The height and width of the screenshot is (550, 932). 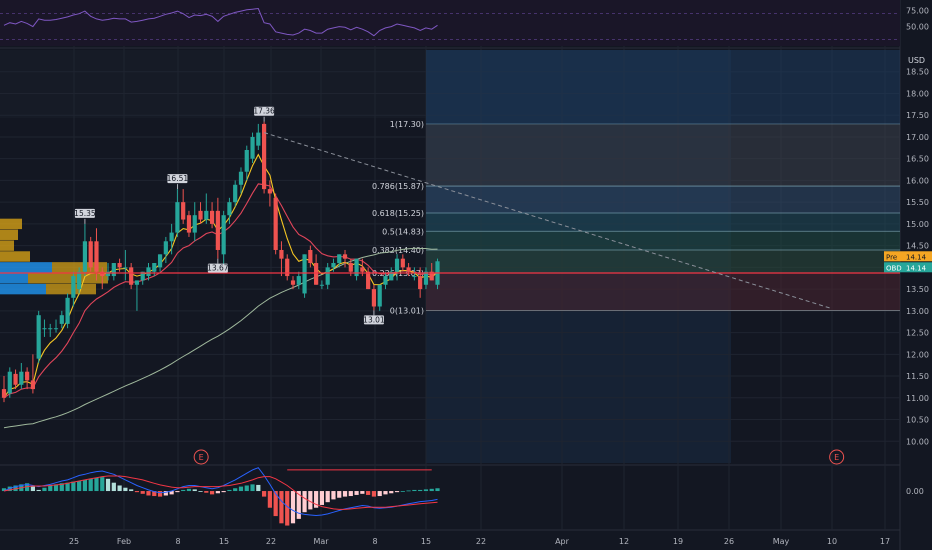 What do you see at coordinates (917, 159) in the screenshot?
I see `price-axis-tick: 16.50` at bounding box center [917, 159].